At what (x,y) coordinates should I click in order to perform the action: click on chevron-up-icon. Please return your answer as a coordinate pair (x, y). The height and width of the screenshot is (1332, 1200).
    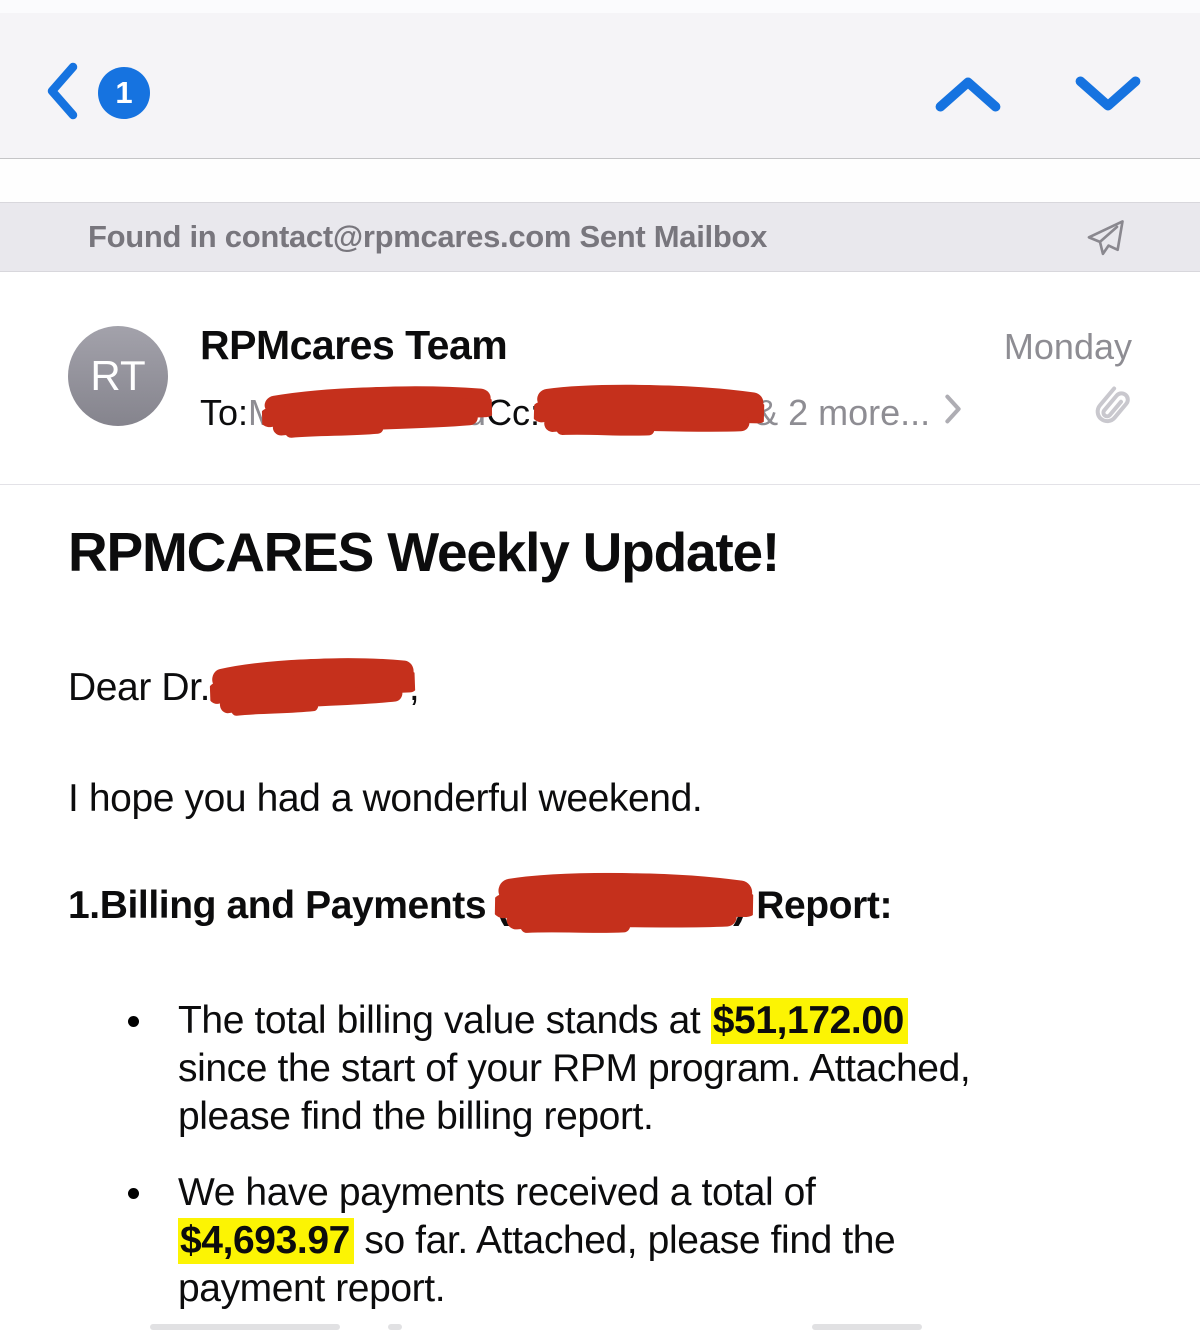
    Looking at the image, I should click on (968, 98).